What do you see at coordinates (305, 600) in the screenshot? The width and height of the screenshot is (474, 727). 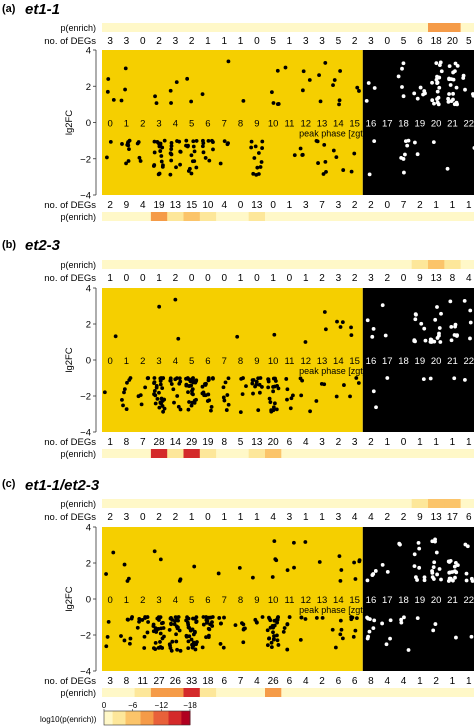 I see `phase-label: 12` at bounding box center [305, 600].